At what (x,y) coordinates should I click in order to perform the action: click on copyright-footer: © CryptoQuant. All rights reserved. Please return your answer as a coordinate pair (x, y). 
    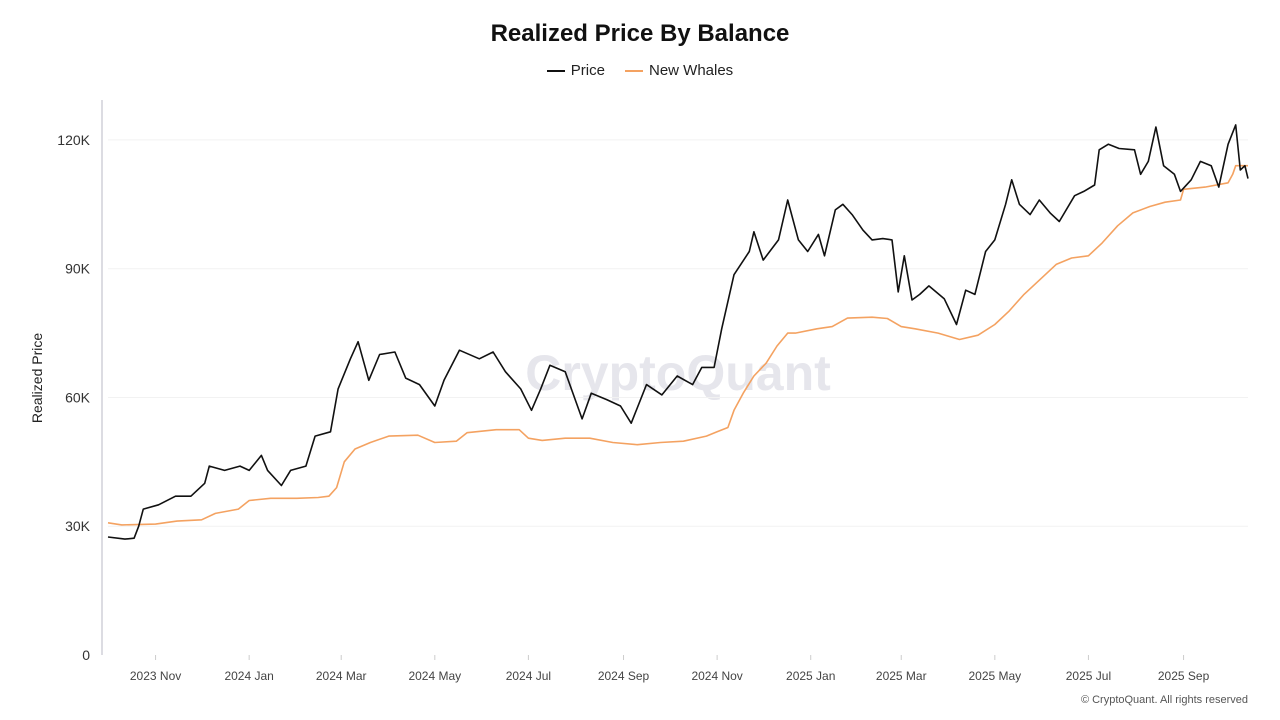
    Looking at the image, I should click on (1164, 700).